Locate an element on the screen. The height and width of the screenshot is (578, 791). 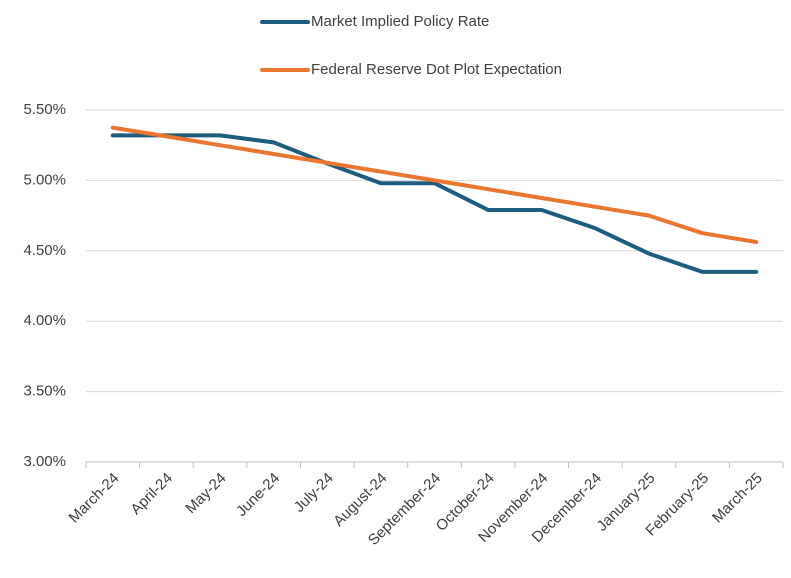
x-tick-label: May-24 is located at coordinates (205, 493).